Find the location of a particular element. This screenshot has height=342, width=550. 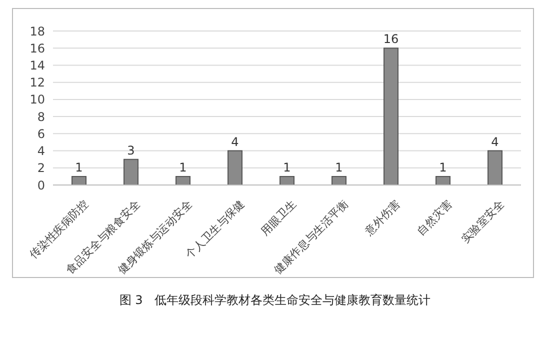

y-tick-label: 6 is located at coordinates (41, 133).